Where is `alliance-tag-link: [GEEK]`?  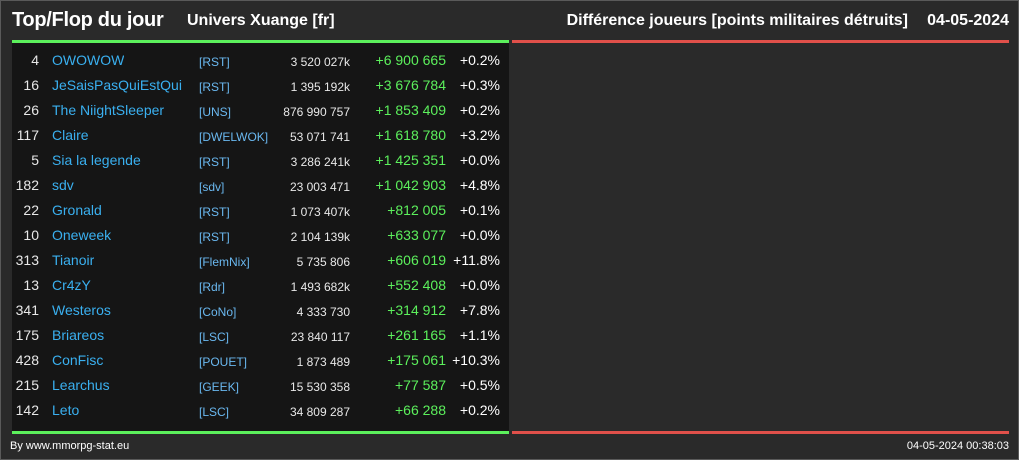
alliance-tag-link: [GEEK] is located at coordinates (219, 387).